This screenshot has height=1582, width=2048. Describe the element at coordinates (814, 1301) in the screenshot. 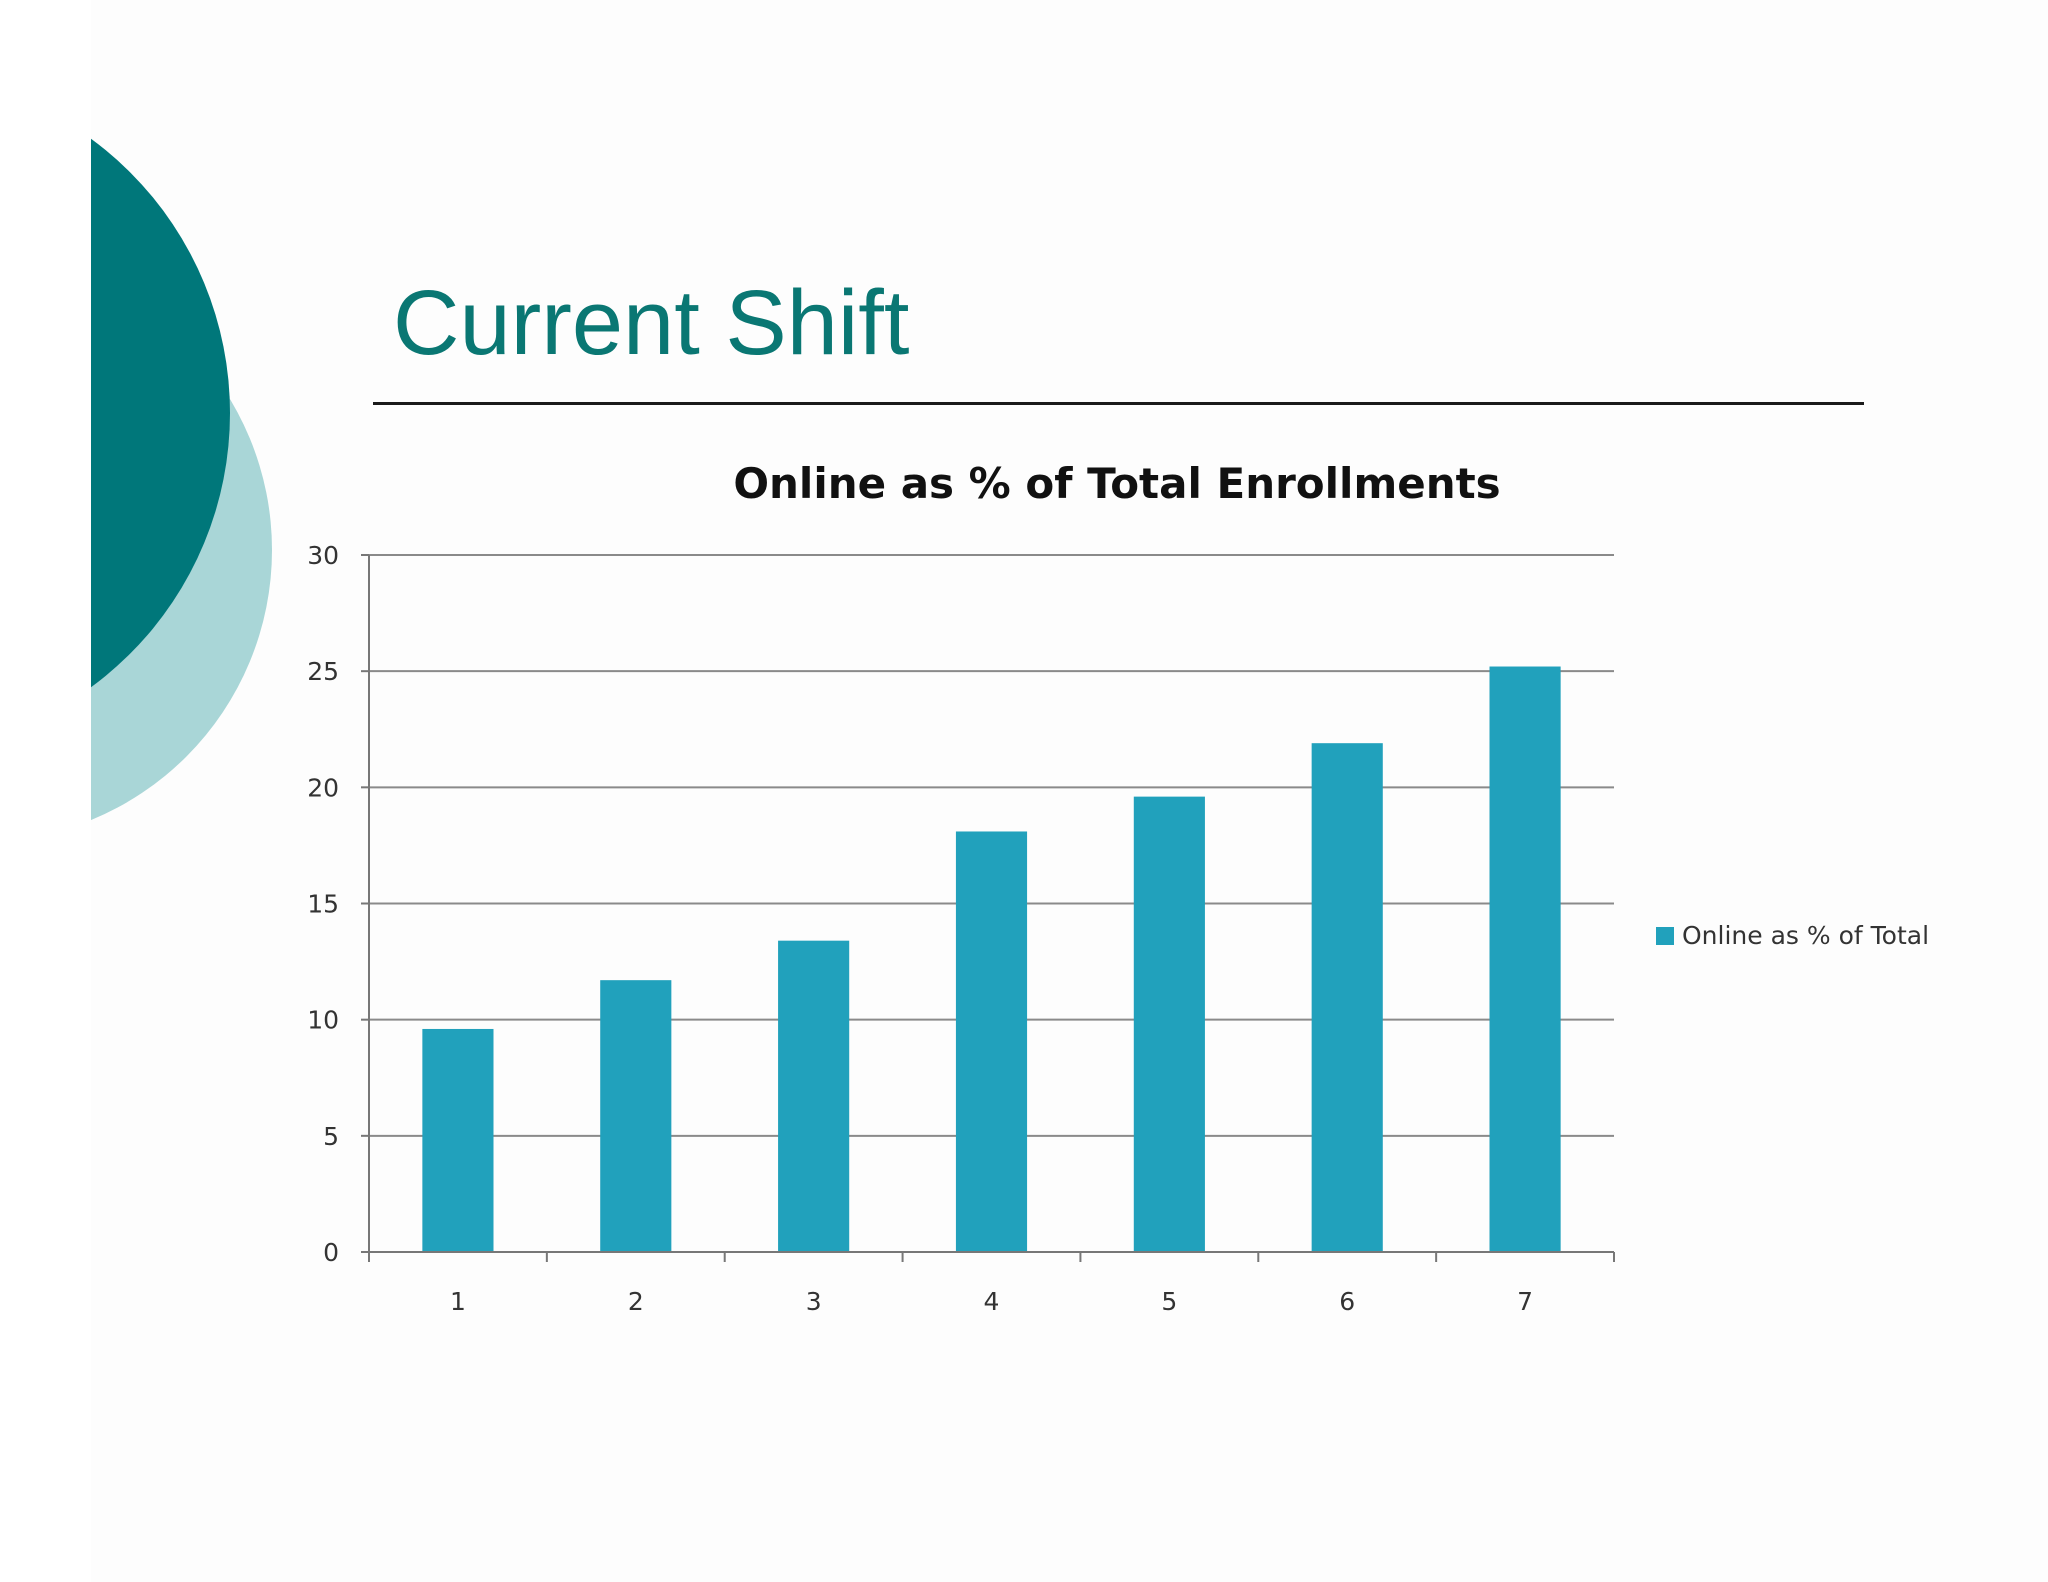

I see `x-tick-label: 3` at that location.